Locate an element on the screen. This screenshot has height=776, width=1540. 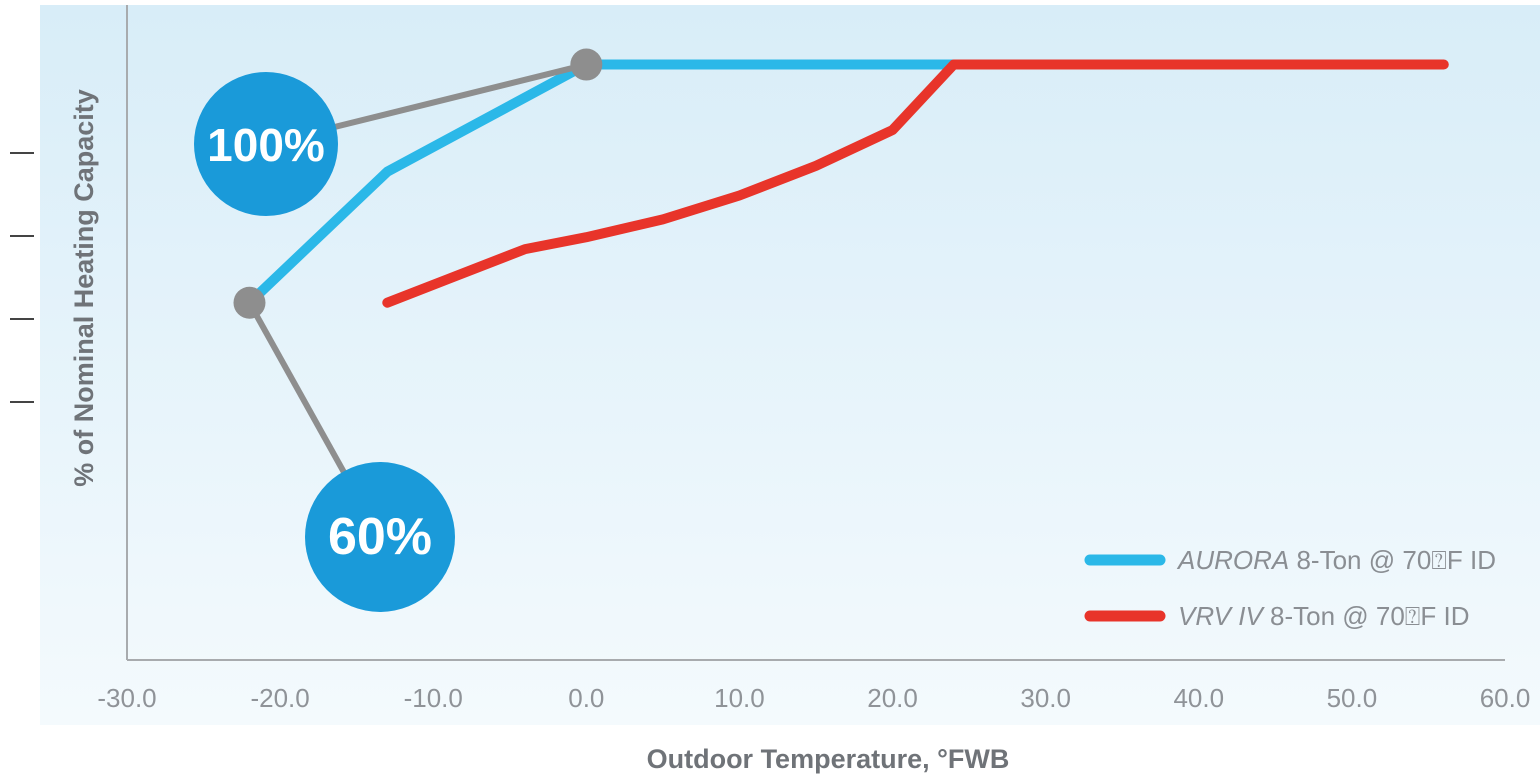
x-tick-label: 60.0 is located at coordinates (1505, 698).